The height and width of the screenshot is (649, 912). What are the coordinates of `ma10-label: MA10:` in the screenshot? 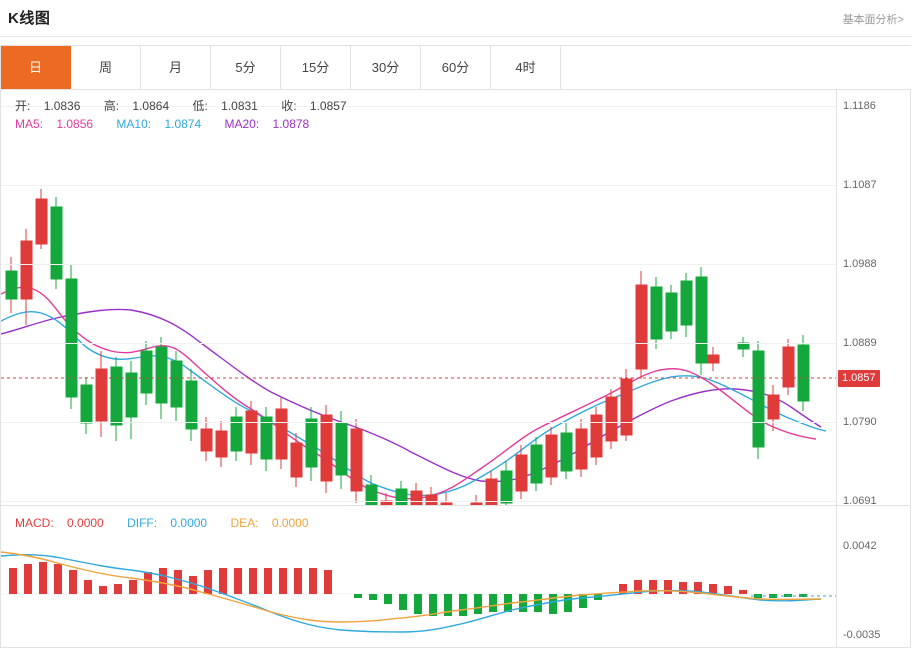 It's located at (134, 124).